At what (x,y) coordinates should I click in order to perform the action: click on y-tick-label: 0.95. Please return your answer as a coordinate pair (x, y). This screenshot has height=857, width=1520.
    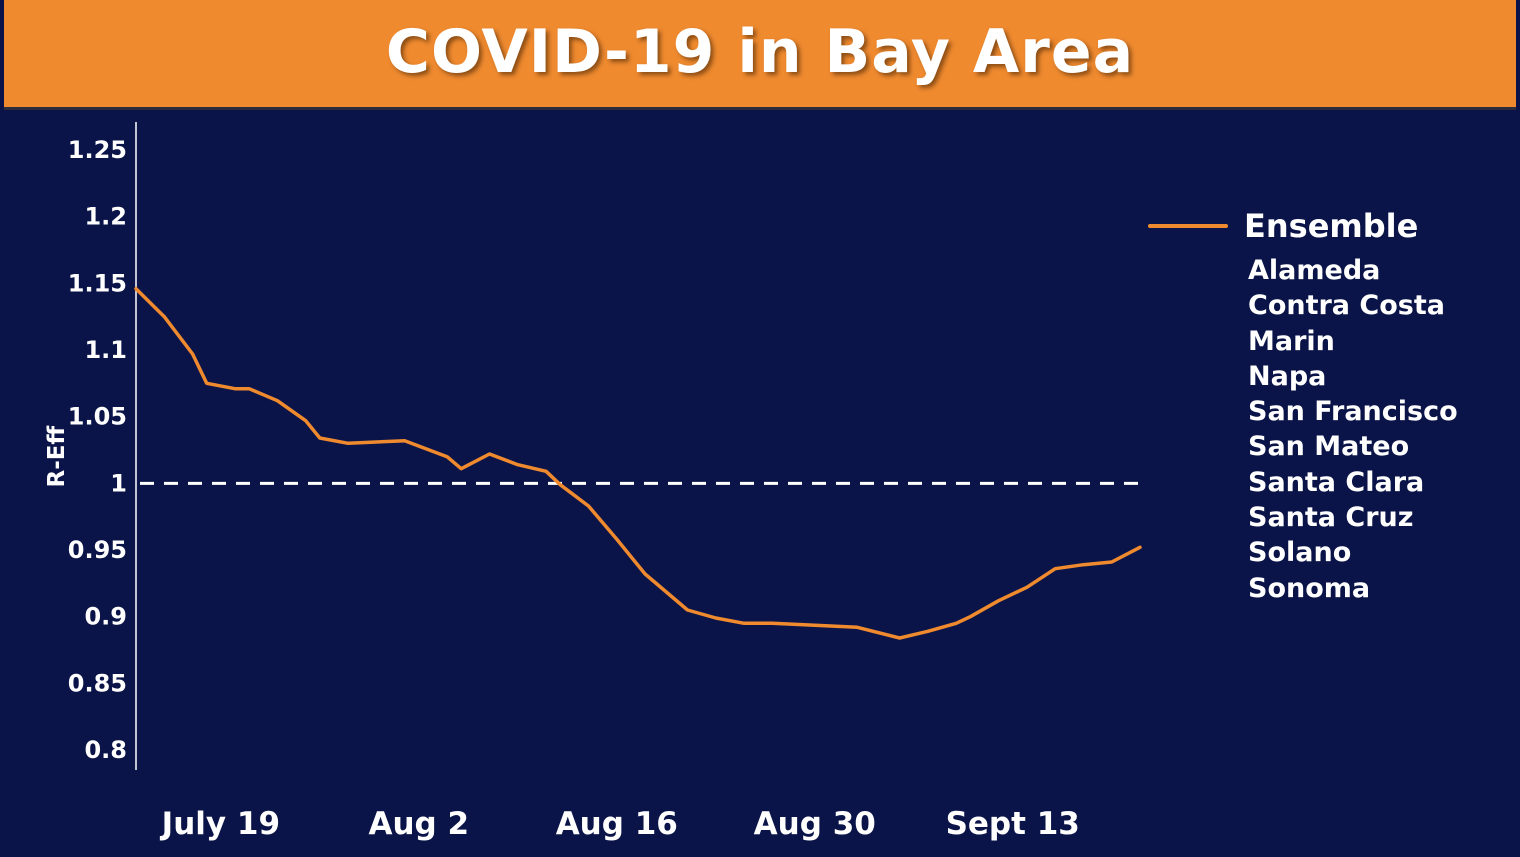
    Looking at the image, I should click on (97, 550).